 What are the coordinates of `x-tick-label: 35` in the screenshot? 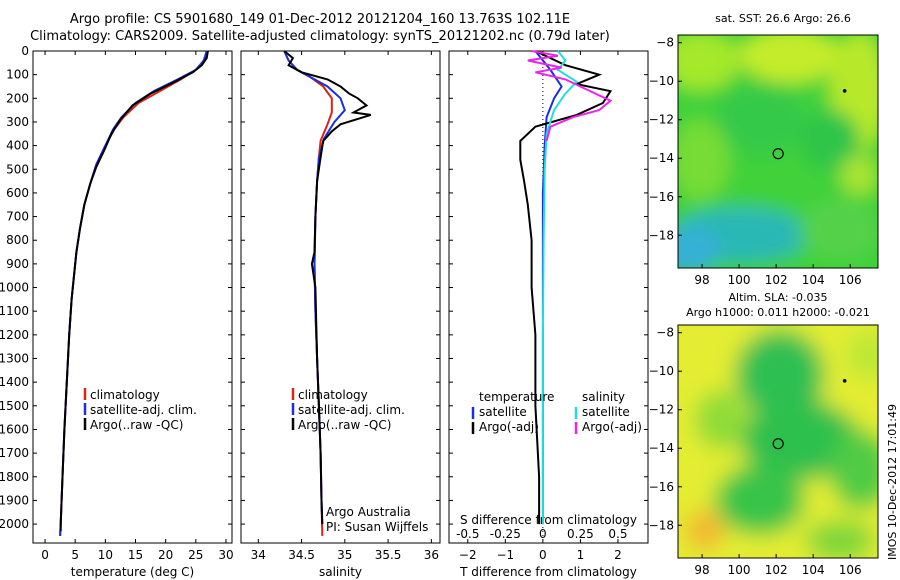 It's located at (344, 555).